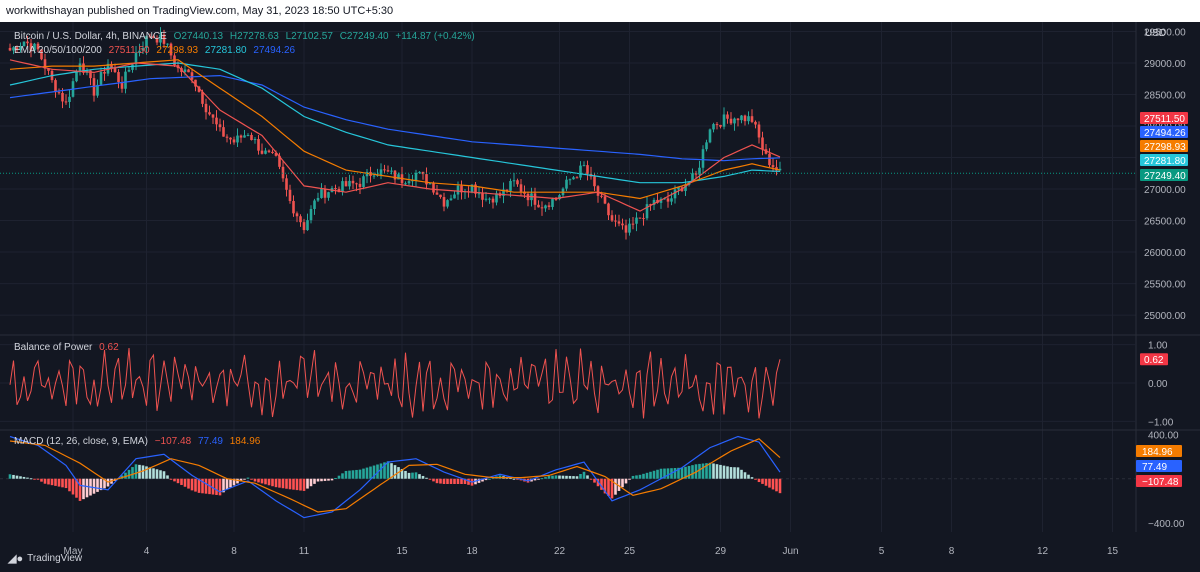 The image size is (1200, 572). What do you see at coordinates (395, 383) in the screenshot?
I see `bop-line` at bounding box center [395, 383].